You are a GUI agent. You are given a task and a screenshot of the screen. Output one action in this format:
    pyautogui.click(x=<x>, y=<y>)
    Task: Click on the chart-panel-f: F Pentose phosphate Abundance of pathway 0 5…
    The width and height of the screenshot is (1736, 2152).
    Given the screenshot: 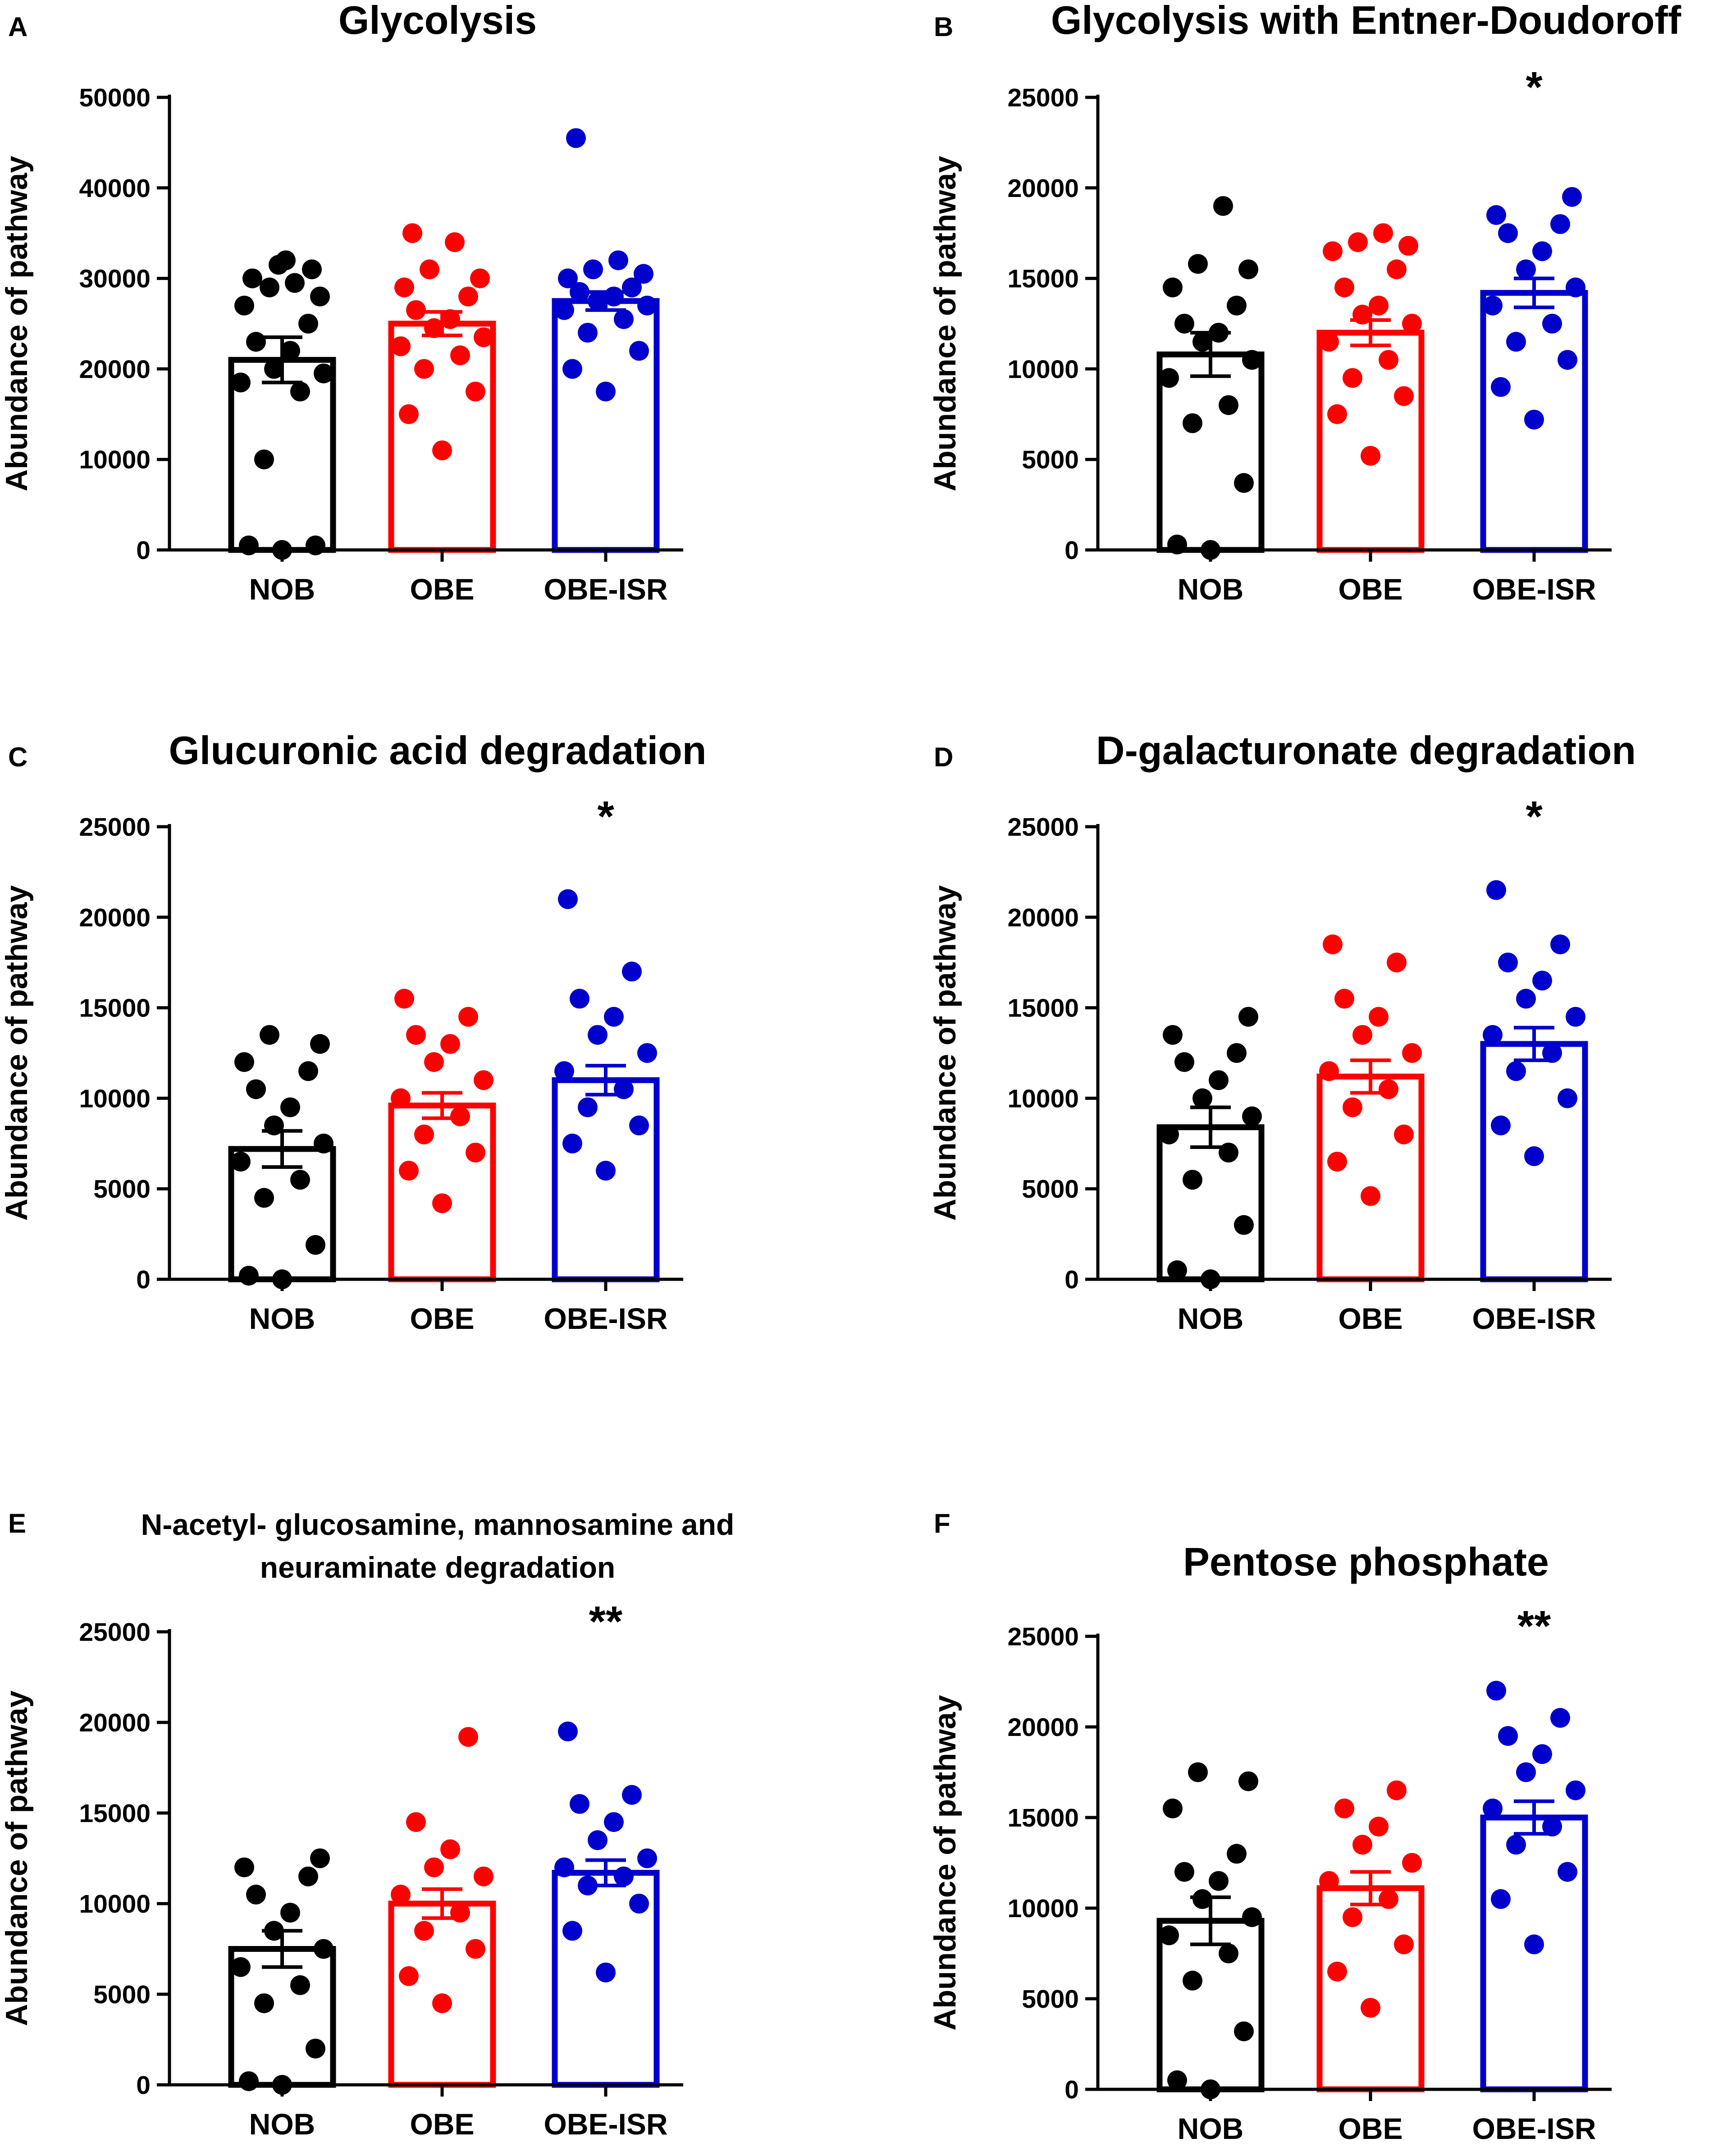 What is the action you would take?
    pyautogui.click(x=1270, y=1826)
    